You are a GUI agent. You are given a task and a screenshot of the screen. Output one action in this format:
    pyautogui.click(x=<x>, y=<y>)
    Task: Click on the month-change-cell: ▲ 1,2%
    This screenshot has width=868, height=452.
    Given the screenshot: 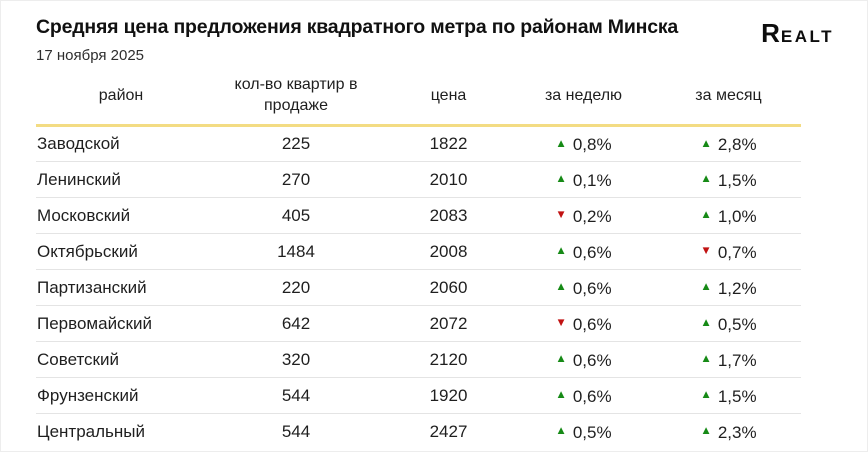 What is the action you would take?
    pyautogui.click(x=728, y=288)
    